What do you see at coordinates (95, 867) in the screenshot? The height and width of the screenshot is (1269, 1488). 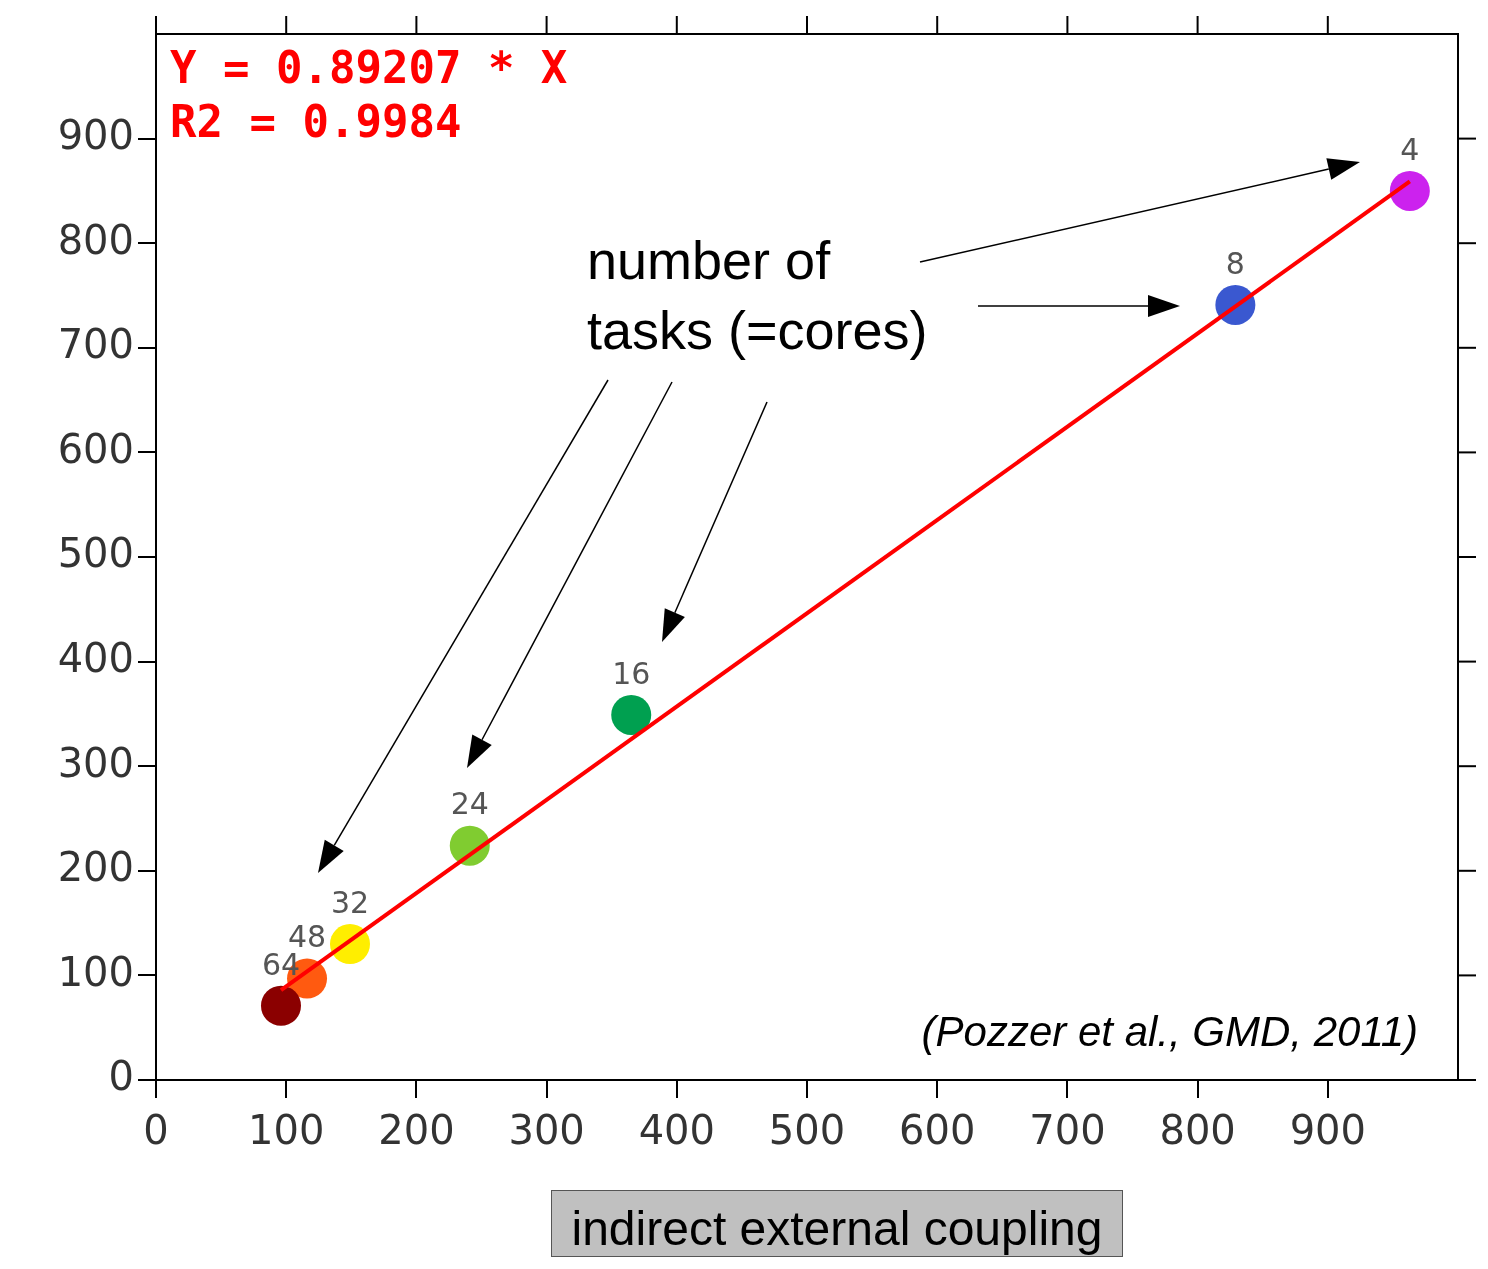 I see `y-tick-label: 200` at bounding box center [95, 867].